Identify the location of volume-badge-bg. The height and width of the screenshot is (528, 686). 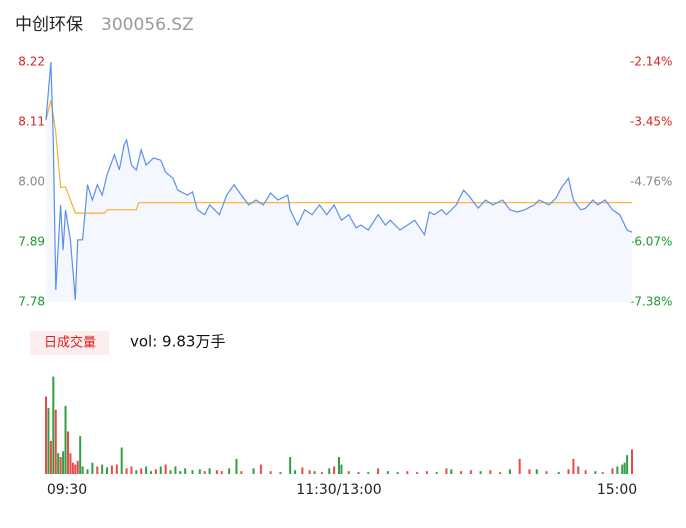
(69, 343).